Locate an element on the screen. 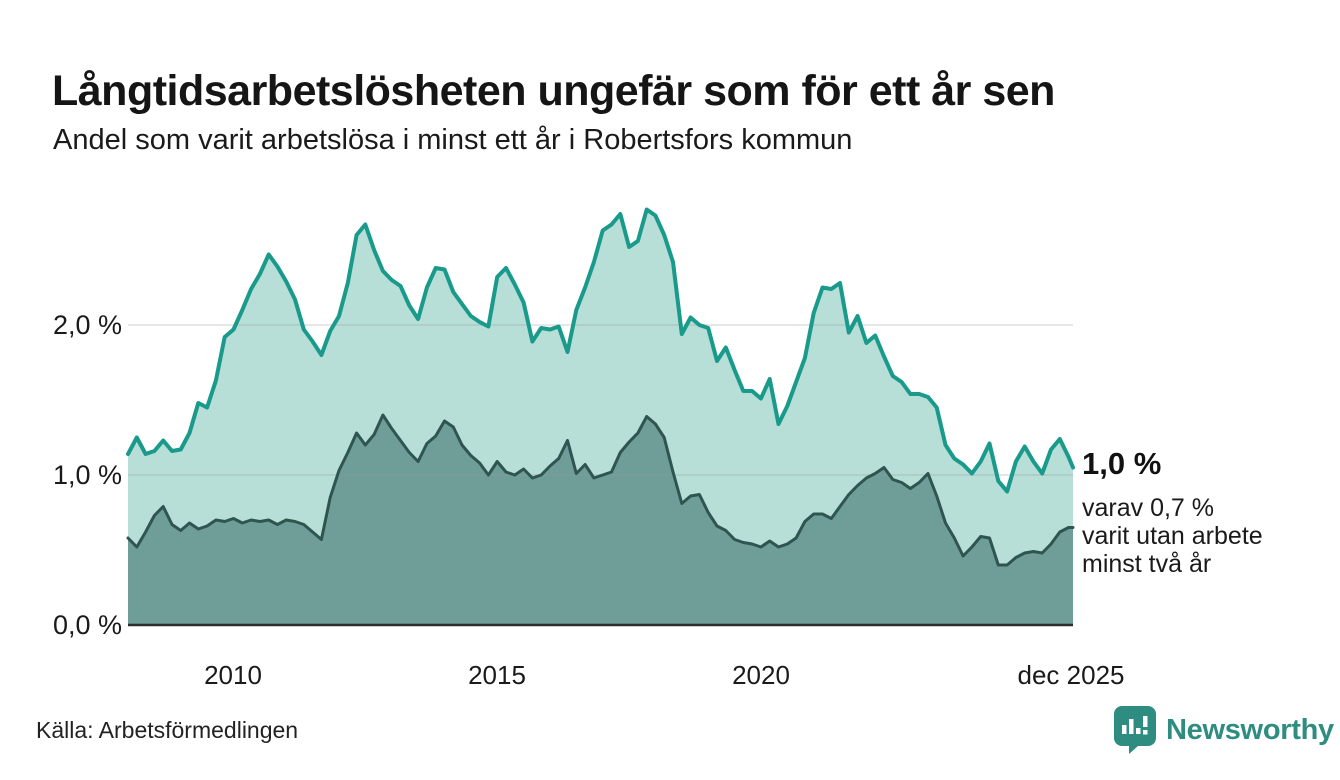  y-axis-tick-0: 0,0 % is located at coordinates (87, 625).